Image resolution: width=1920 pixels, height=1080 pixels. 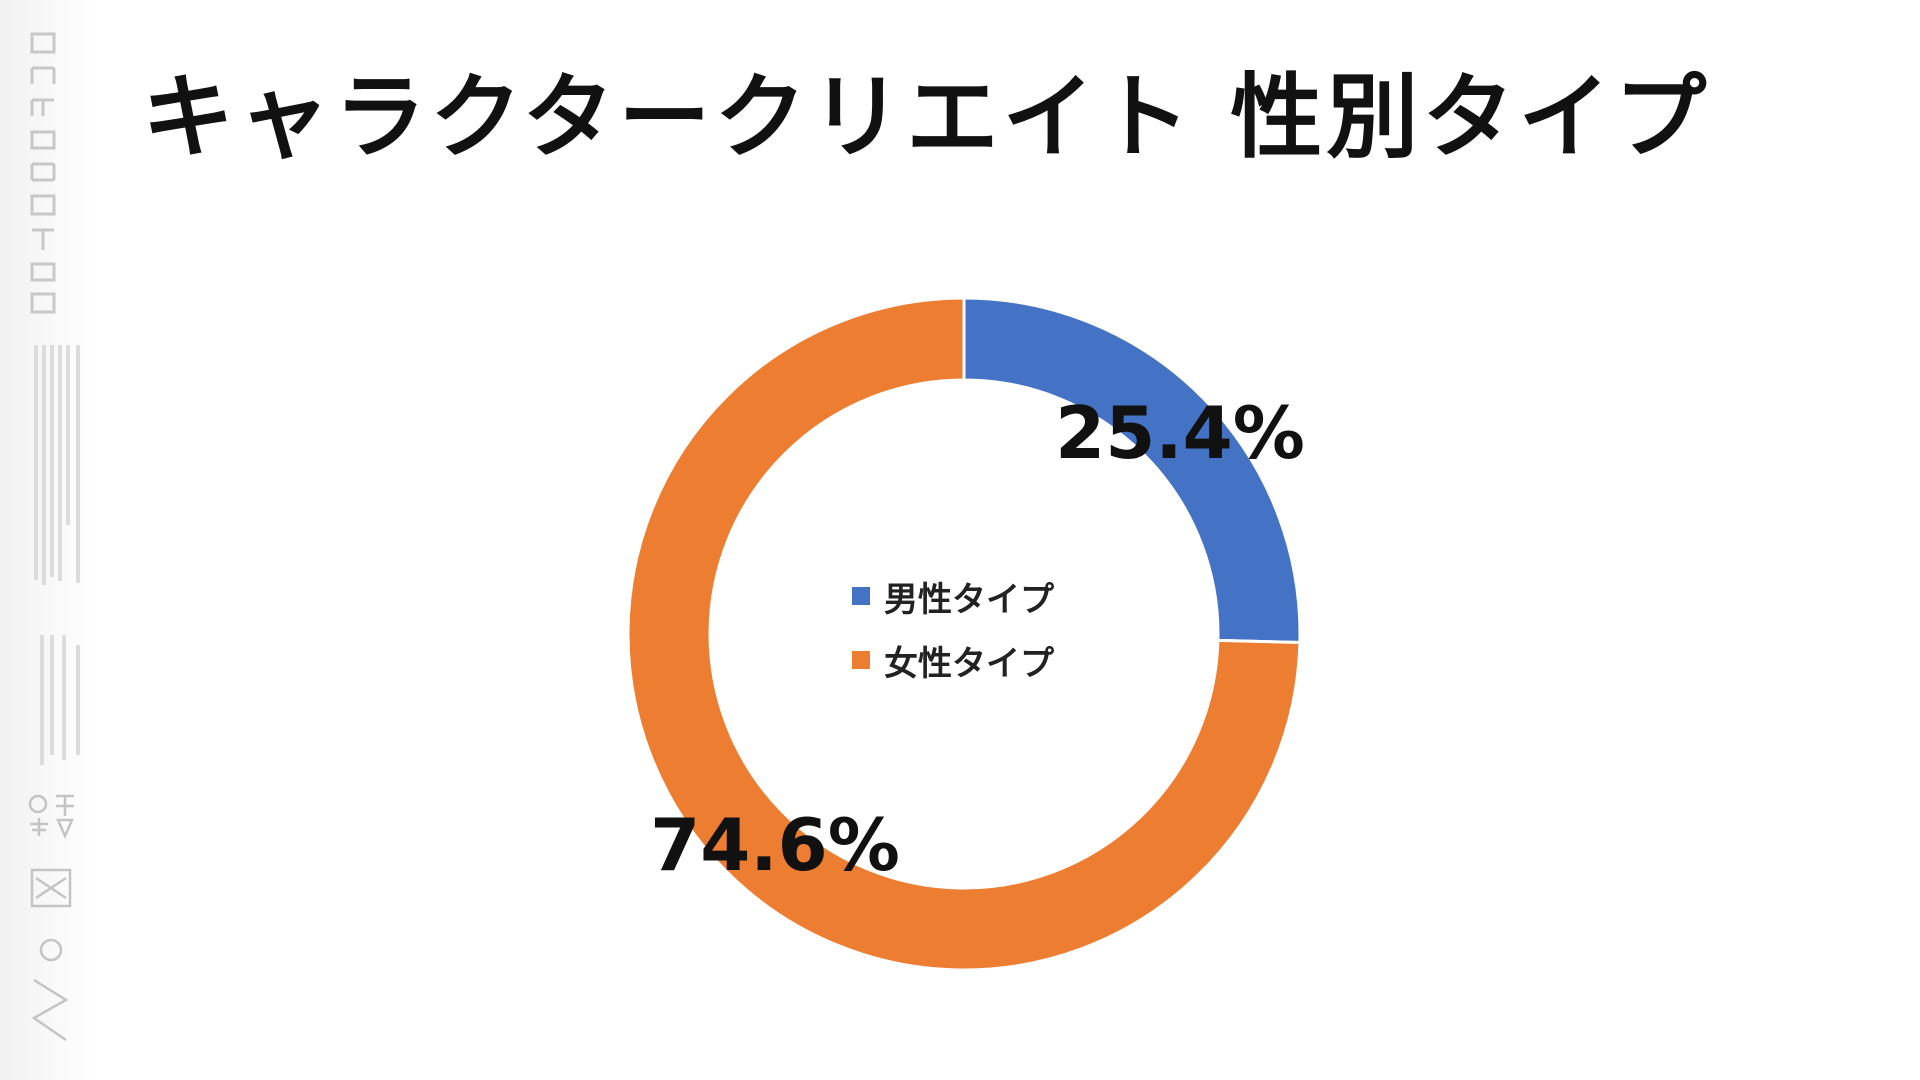 What do you see at coordinates (969, 663) in the screenshot?
I see `legend-label-female: 女性タイプ` at bounding box center [969, 663].